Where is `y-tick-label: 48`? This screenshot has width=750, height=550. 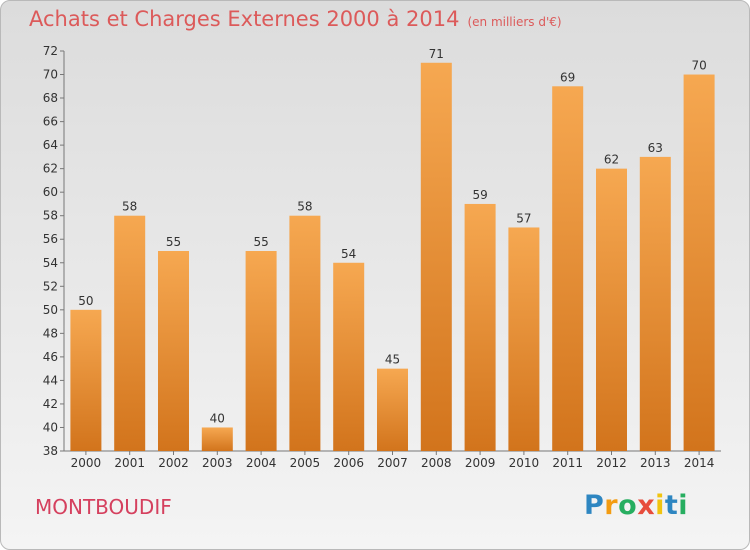
y-tick-label: 48 is located at coordinates (50, 333).